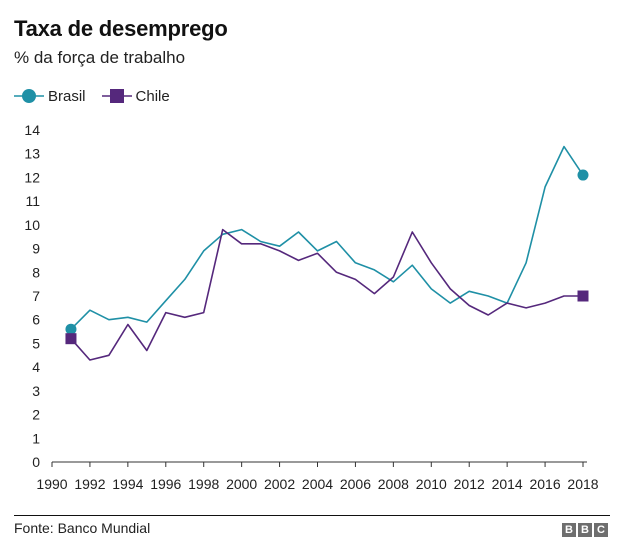 Image resolution: width=624 pixels, height=558 pixels. I want to click on legend-item-brasil: Brasil, so click(50, 96).